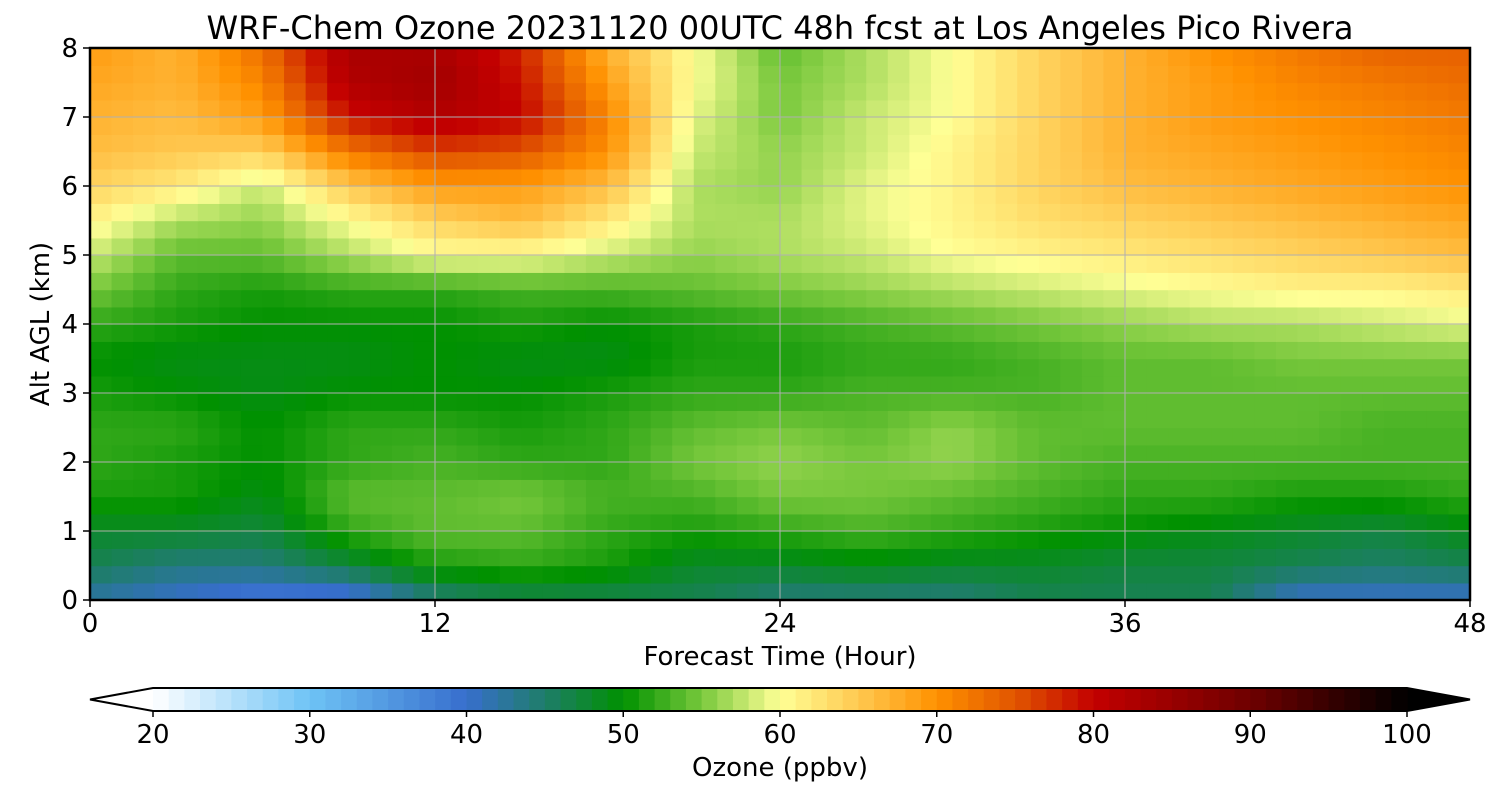 This screenshot has height=800, width=1500. I want to click on x-tick-label: 24, so click(779, 624).